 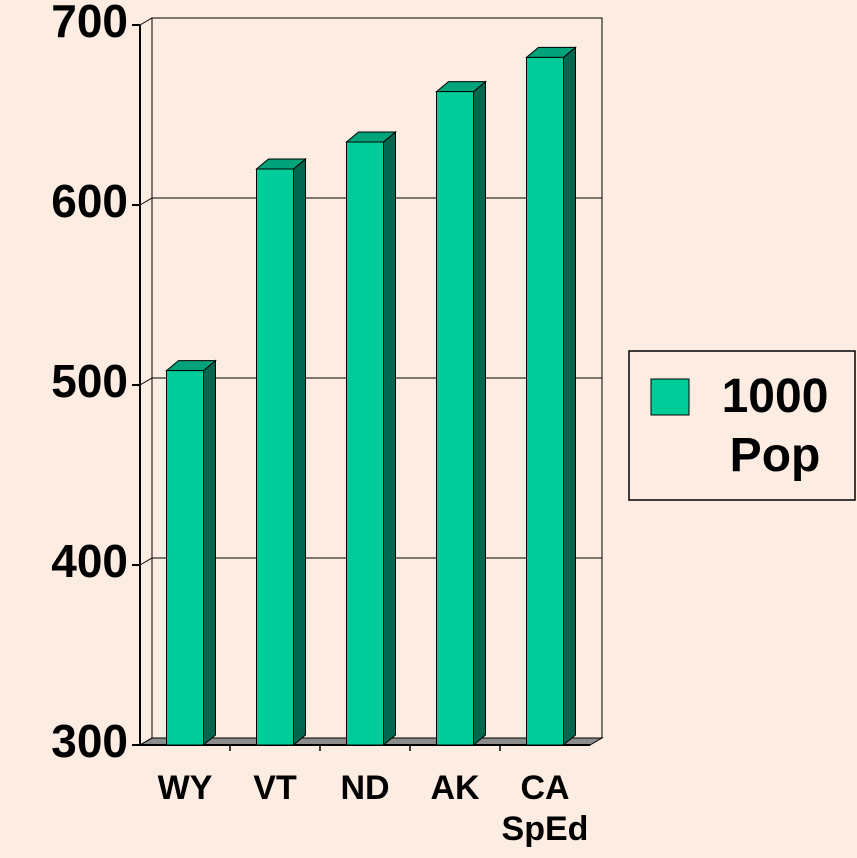 What do you see at coordinates (89, 561) in the screenshot?
I see `y-tick-label: 400` at bounding box center [89, 561].